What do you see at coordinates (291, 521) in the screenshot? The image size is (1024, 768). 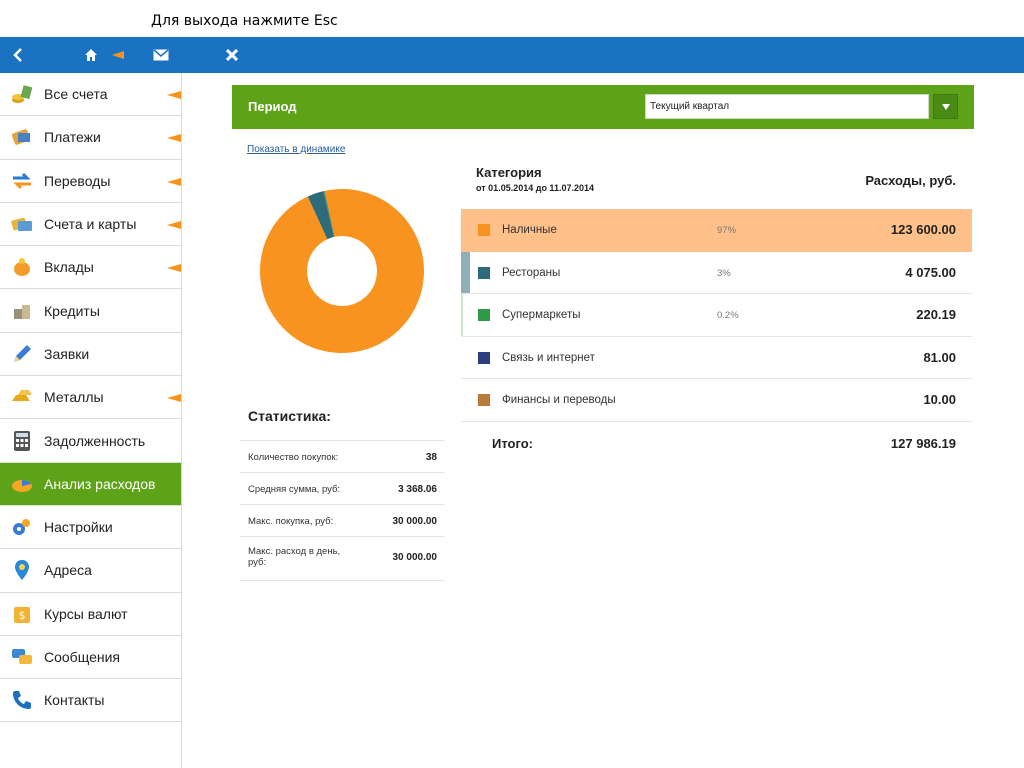 I see `stat-label: Макс. покупка, руб:` at bounding box center [291, 521].